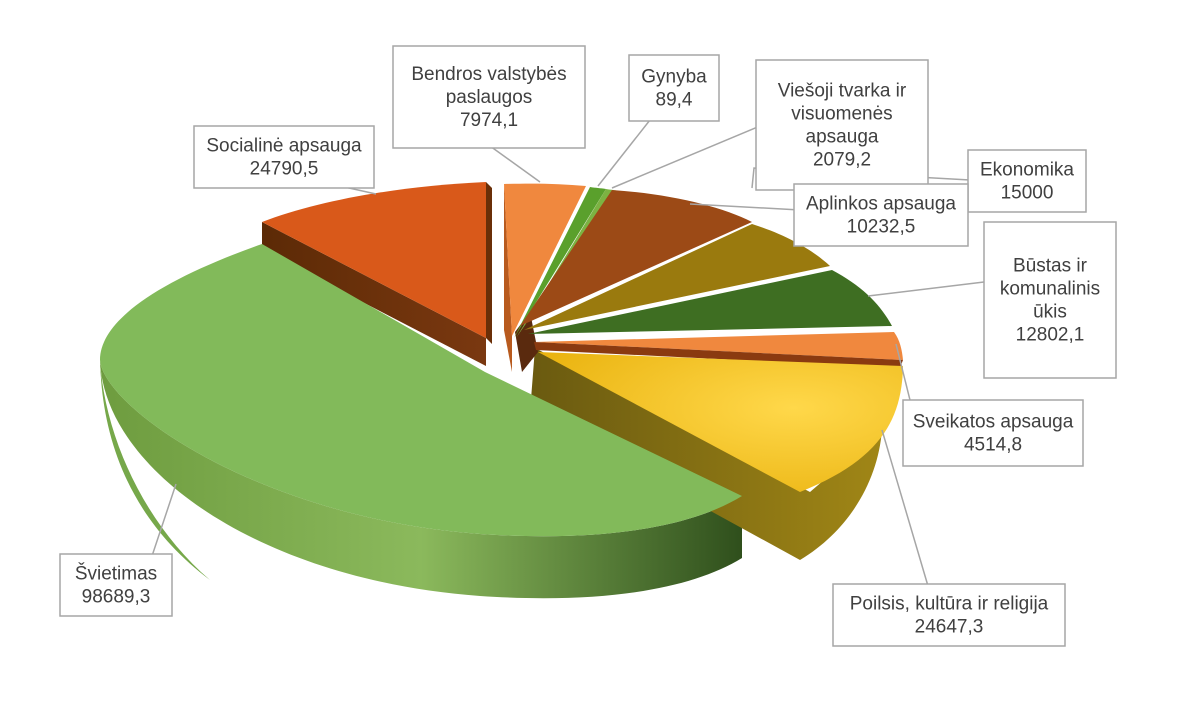 The width and height of the screenshot is (1200, 714). I want to click on label-ekonomika-box, so click(1027, 181).